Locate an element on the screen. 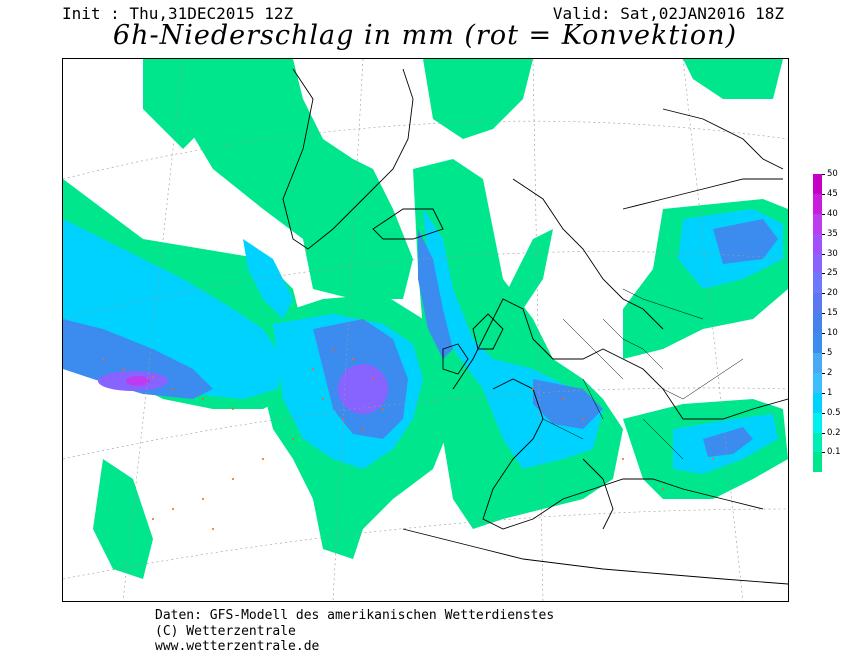 The image size is (850, 657). legend-label: 25 is located at coordinates (832, 273).